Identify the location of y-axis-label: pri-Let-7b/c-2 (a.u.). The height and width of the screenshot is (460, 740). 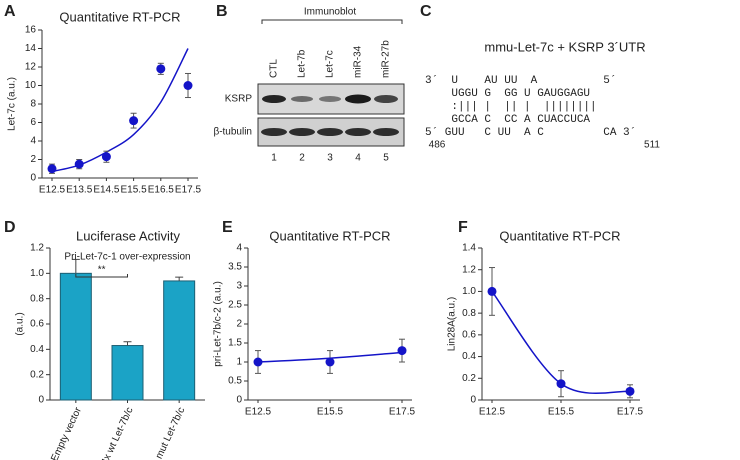
(218, 324).